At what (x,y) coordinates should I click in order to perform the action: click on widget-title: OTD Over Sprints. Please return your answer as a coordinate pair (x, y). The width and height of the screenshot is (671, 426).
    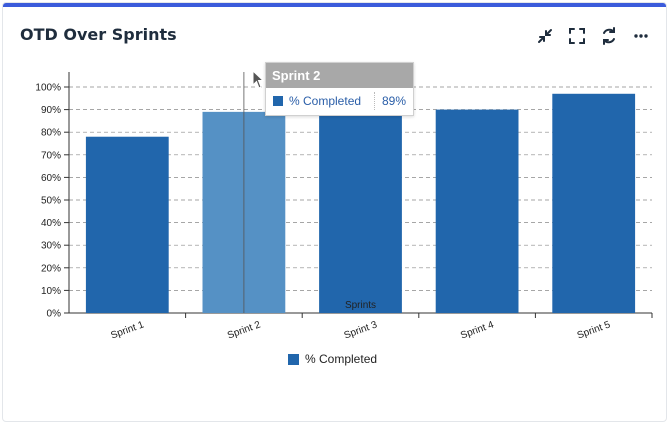
    Looking at the image, I should click on (98, 34).